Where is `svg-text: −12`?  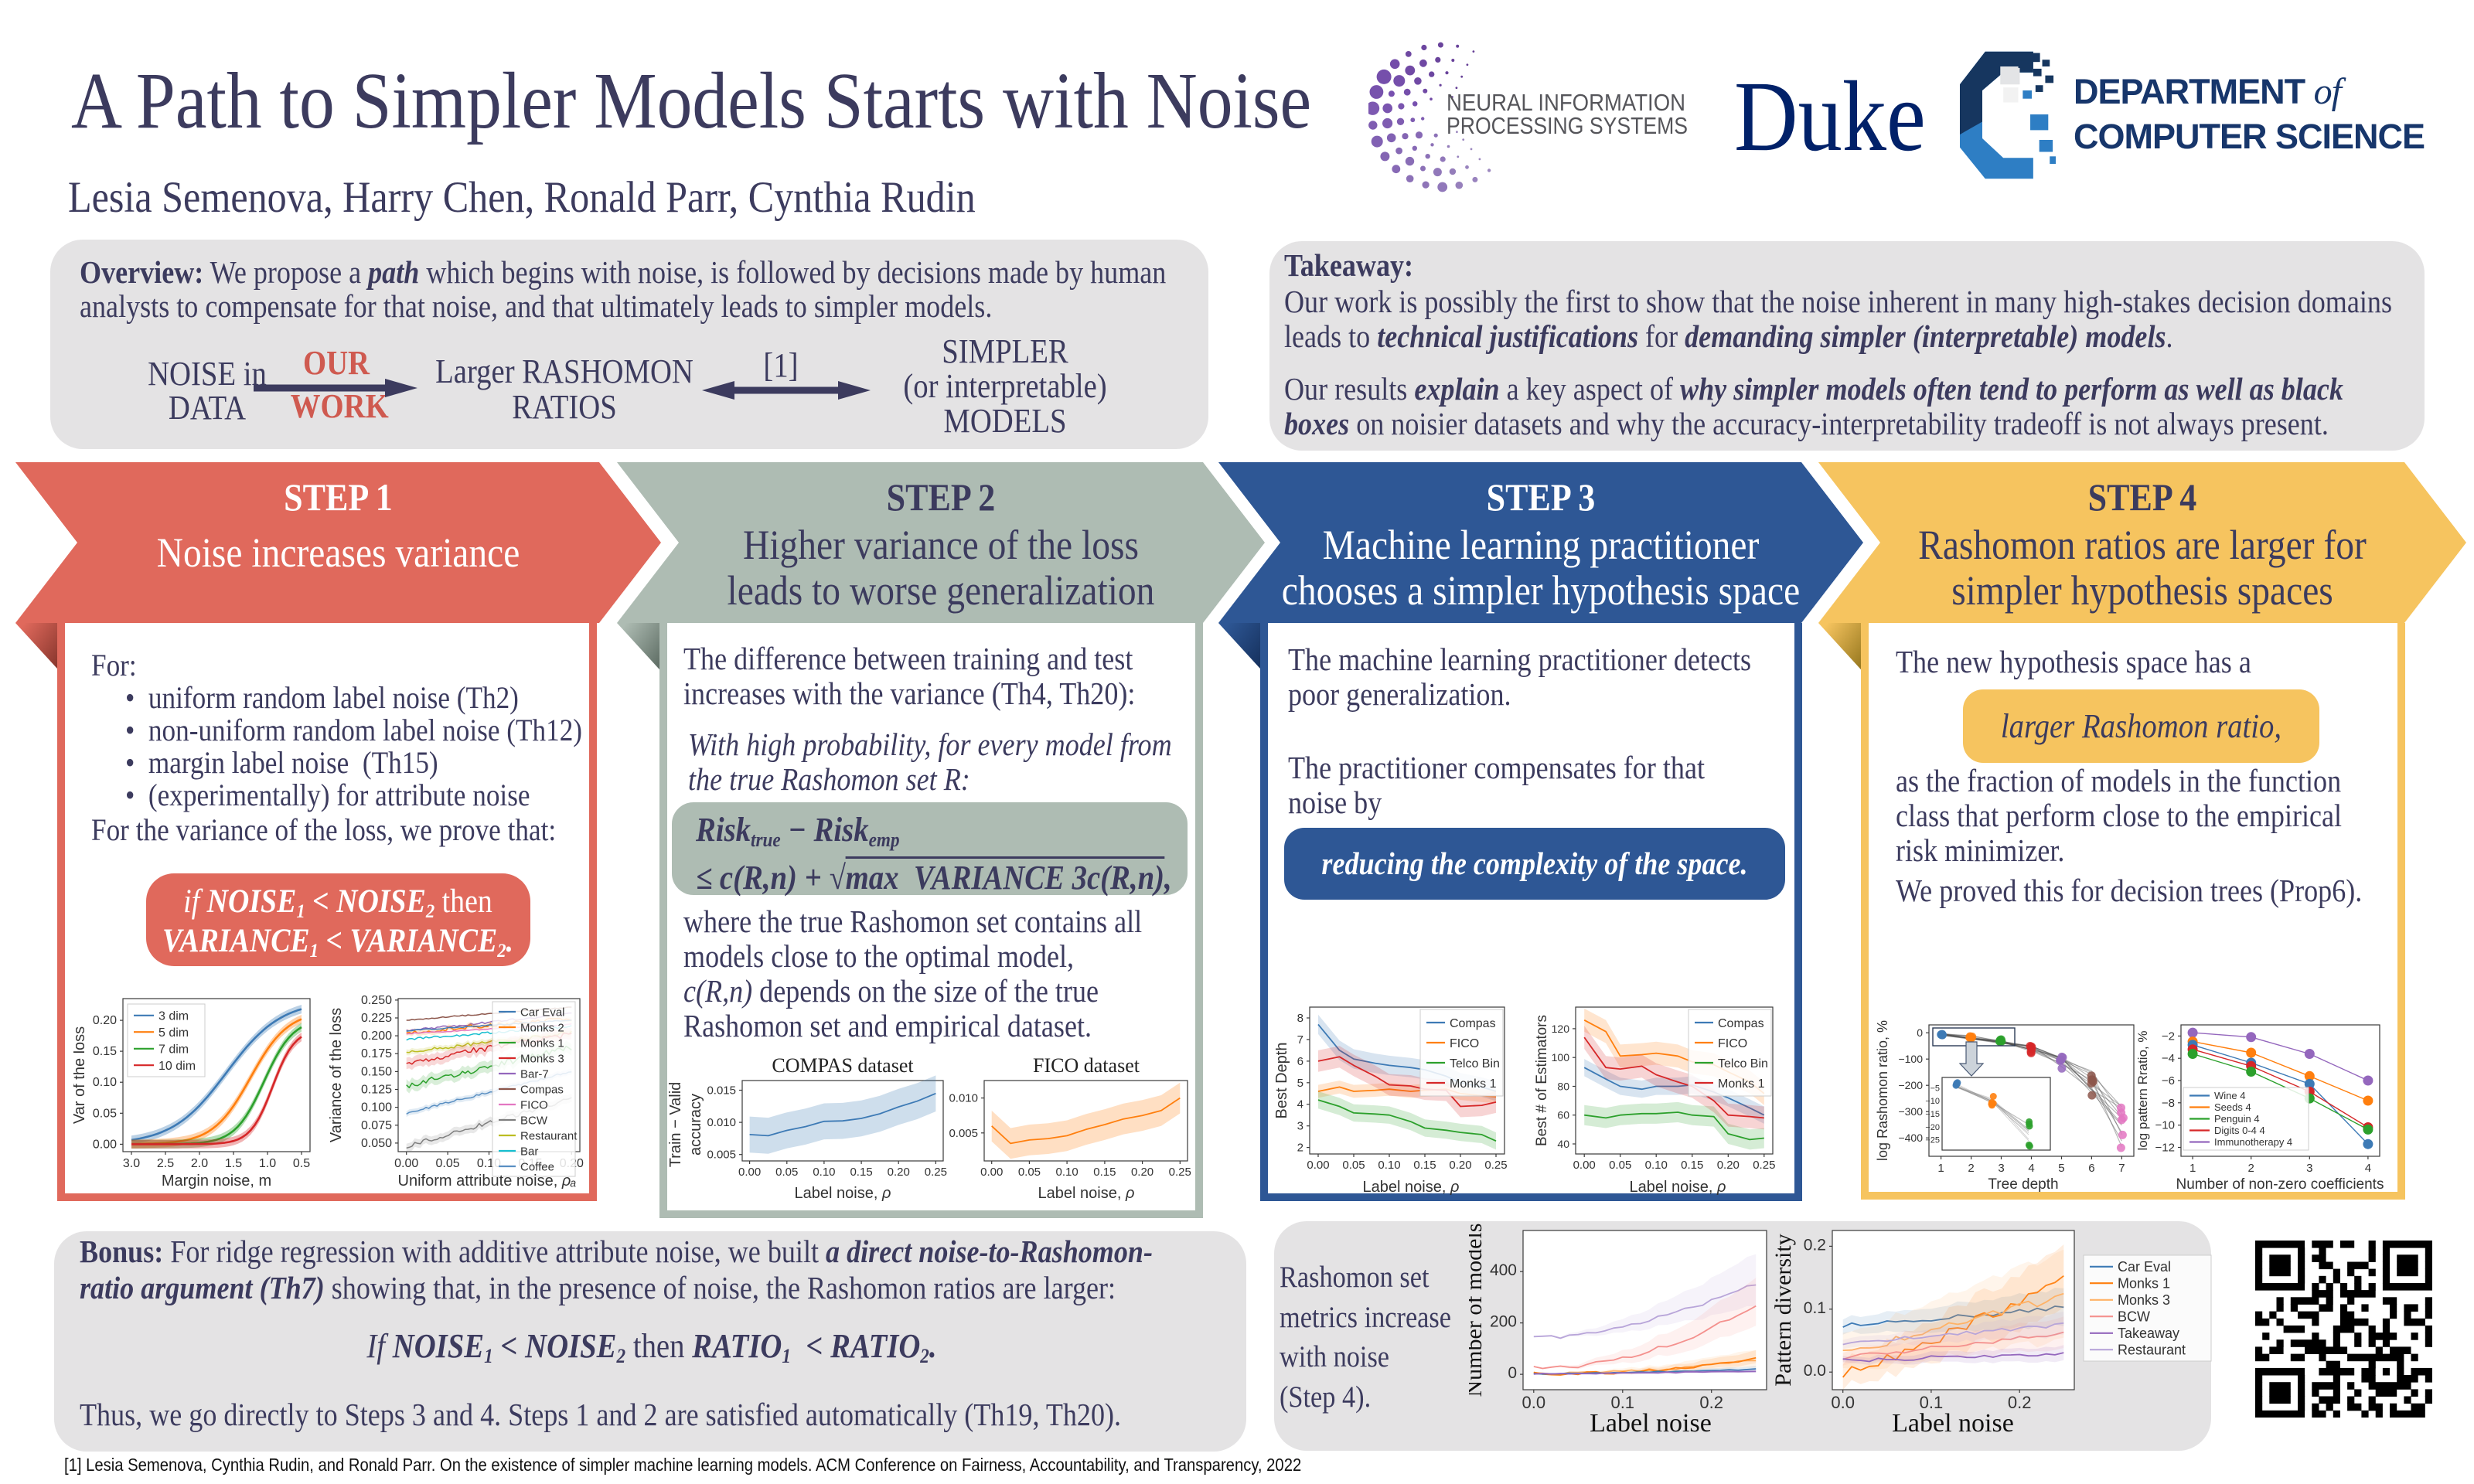 svg-text: −12 is located at coordinates (2165, 1147).